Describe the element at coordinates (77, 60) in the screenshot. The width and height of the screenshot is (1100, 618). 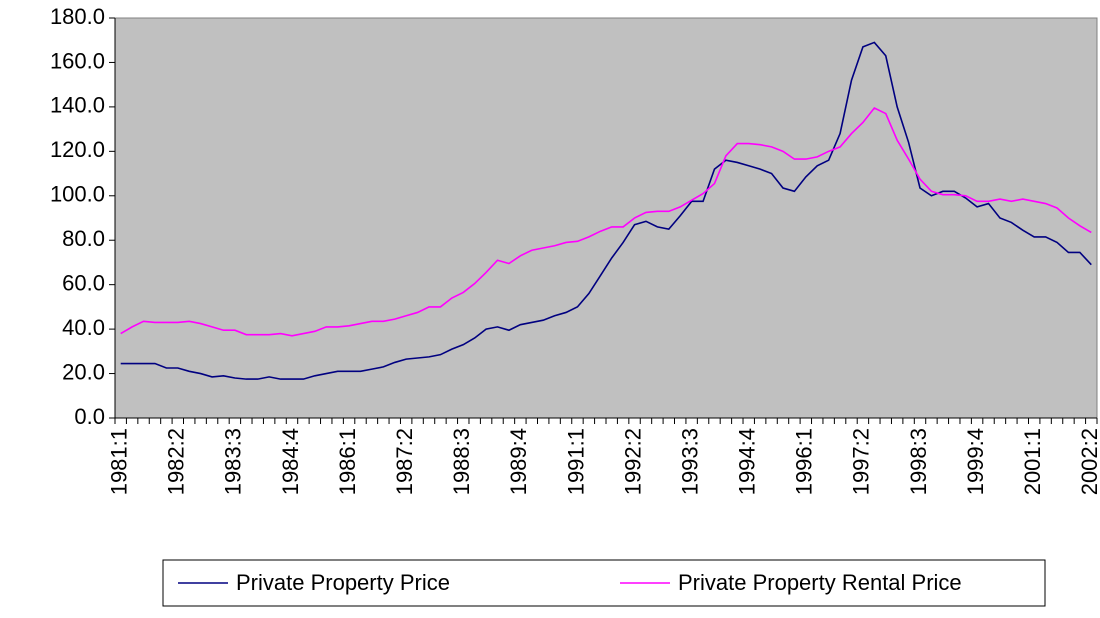
I see `y-tick-label: 160.0` at that location.